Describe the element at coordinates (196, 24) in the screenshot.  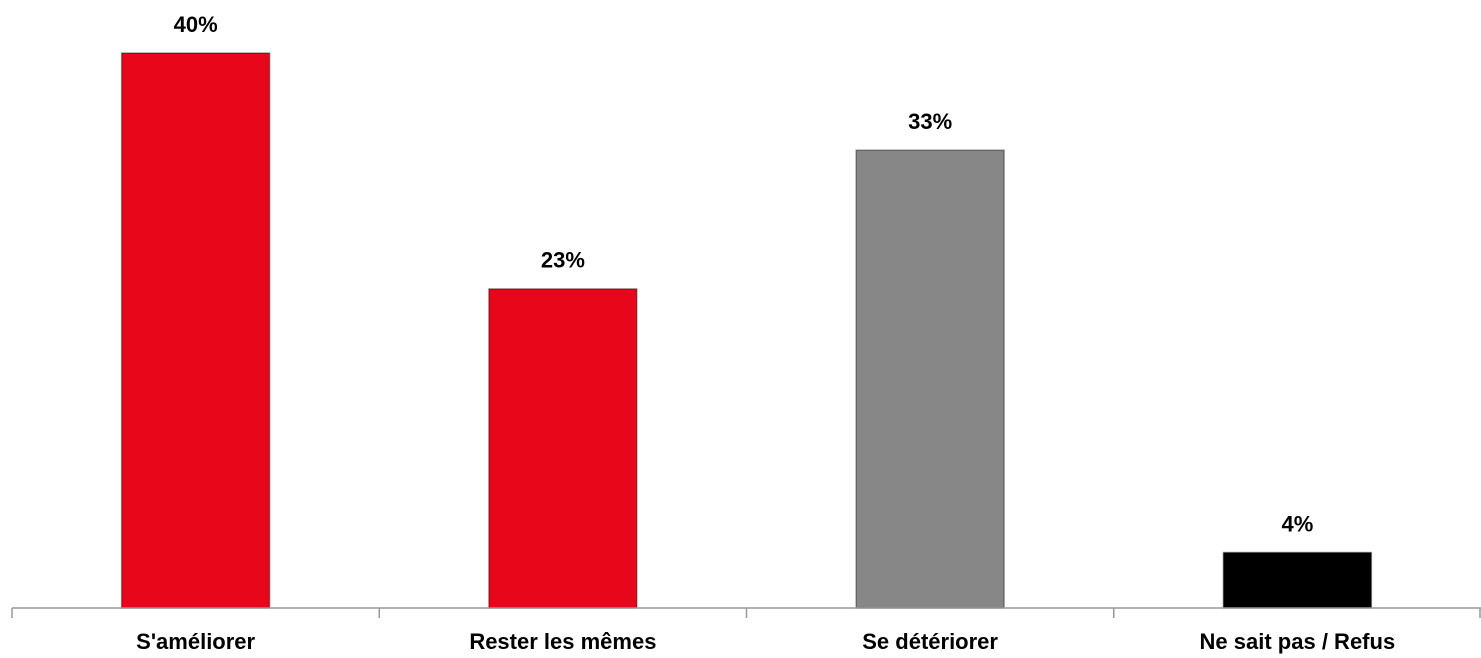
I see `value-label: 40%` at that location.